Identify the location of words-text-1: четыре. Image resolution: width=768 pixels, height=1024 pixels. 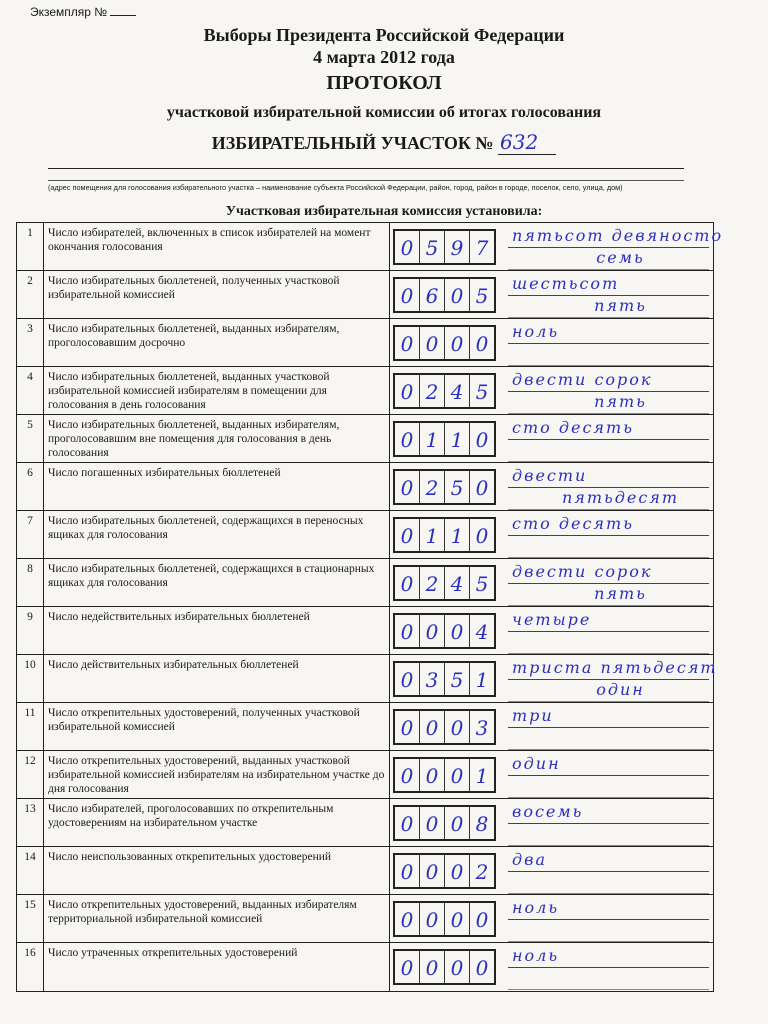
(552, 619).